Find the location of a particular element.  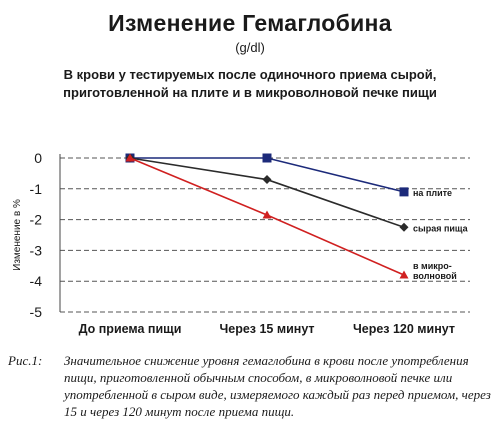

series-label: сырая пища is located at coordinates (441, 228).